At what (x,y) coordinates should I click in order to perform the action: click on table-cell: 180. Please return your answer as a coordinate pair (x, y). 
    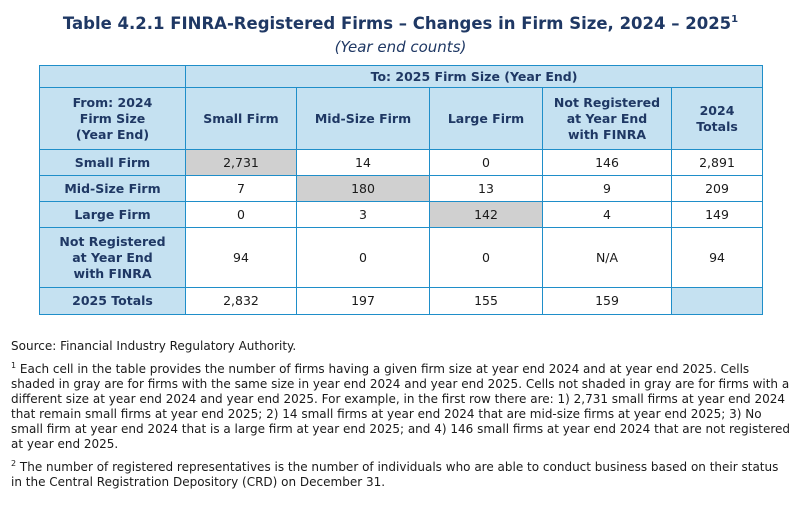
    Looking at the image, I should click on (363, 188).